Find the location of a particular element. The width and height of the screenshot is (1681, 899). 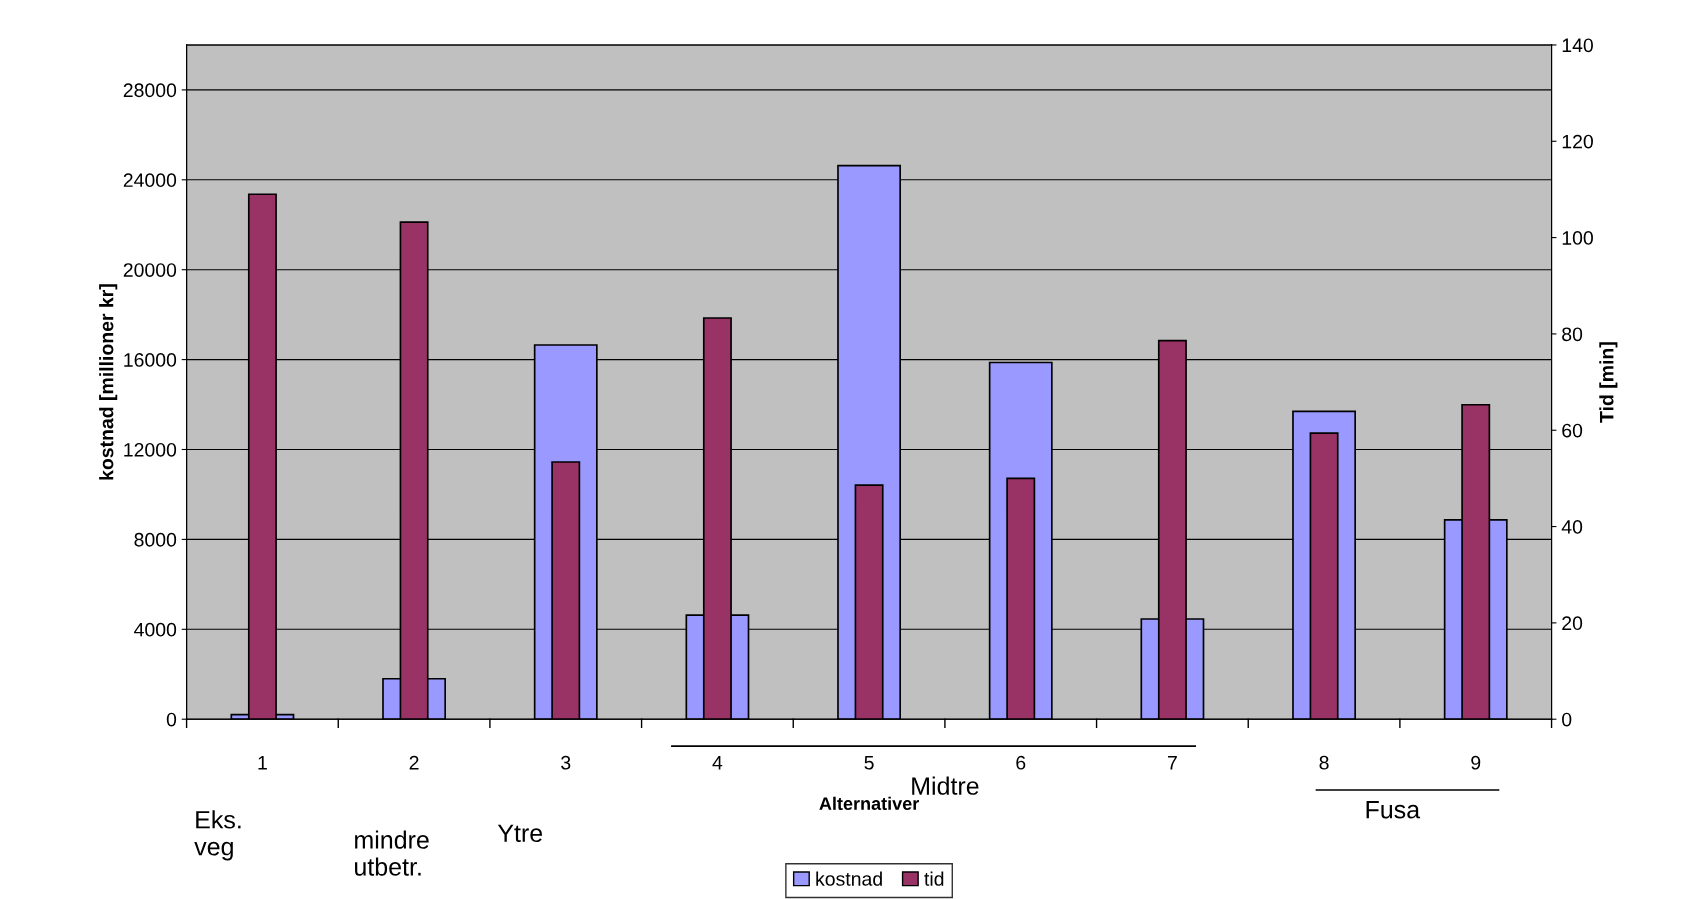

x-tick-label: 6 is located at coordinates (1021, 762).